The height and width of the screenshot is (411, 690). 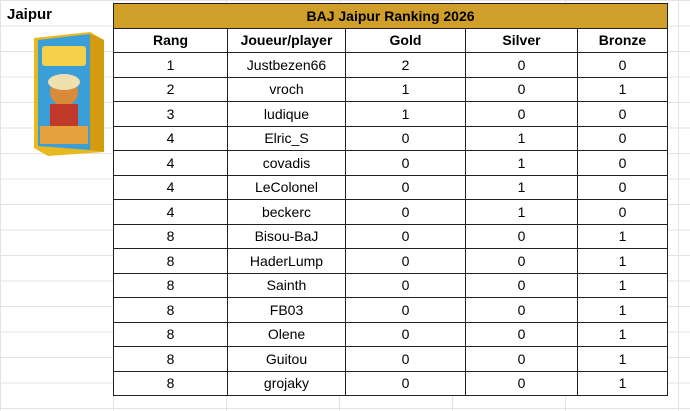 I want to click on table-cell: Guitou, so click(x=286, y=359).